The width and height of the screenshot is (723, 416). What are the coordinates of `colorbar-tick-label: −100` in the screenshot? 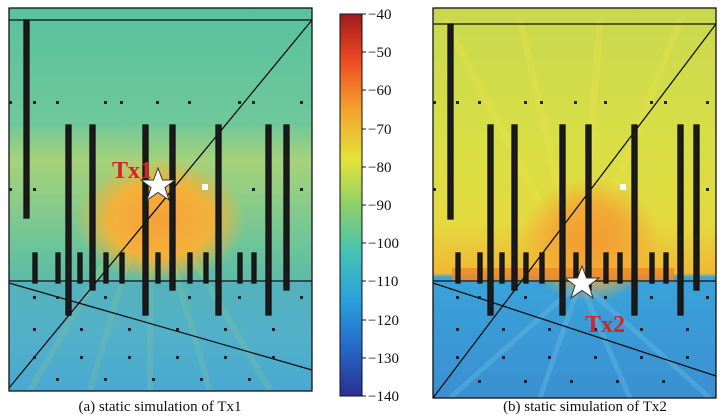 It's located at (383, 244).